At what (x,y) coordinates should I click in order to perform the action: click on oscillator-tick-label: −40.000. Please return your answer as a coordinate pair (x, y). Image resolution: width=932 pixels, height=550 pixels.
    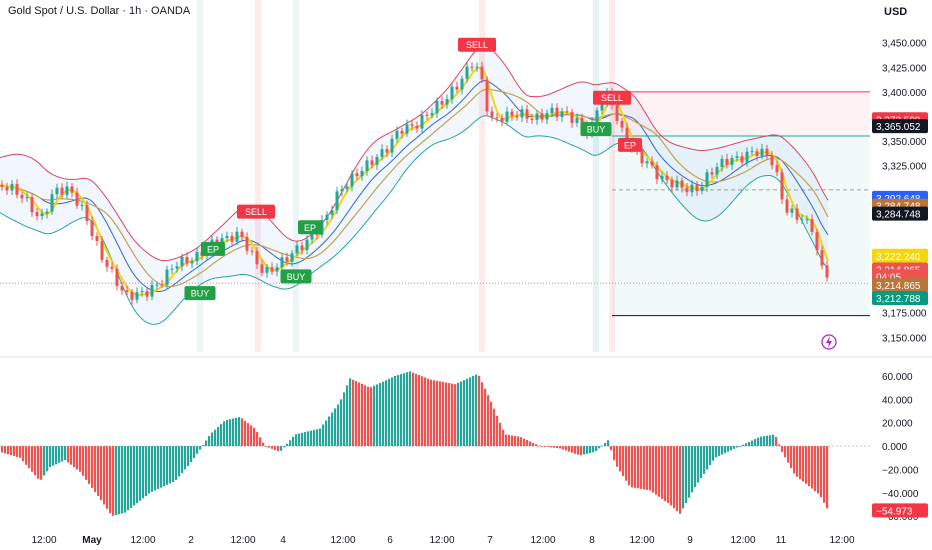
    Looking at the image, I should click on (900, 494).